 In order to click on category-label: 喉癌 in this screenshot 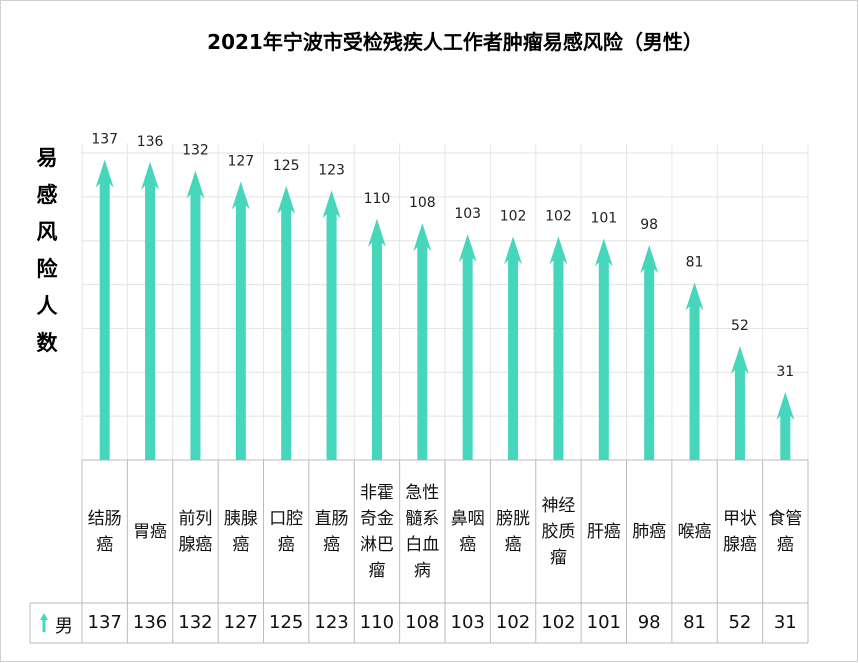, I will do `click(694, 531)`.